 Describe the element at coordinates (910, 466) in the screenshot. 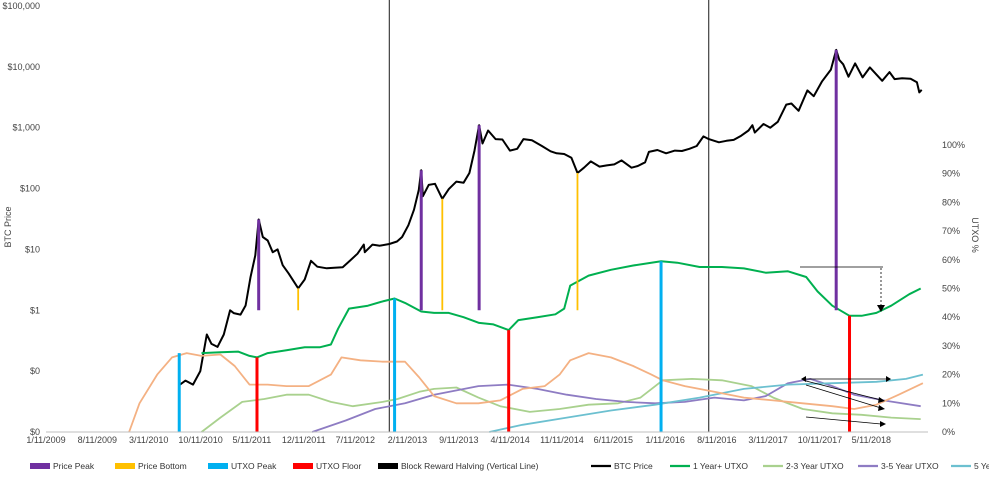

I see `legend-label: 3-5 Year UTXO` at that location.